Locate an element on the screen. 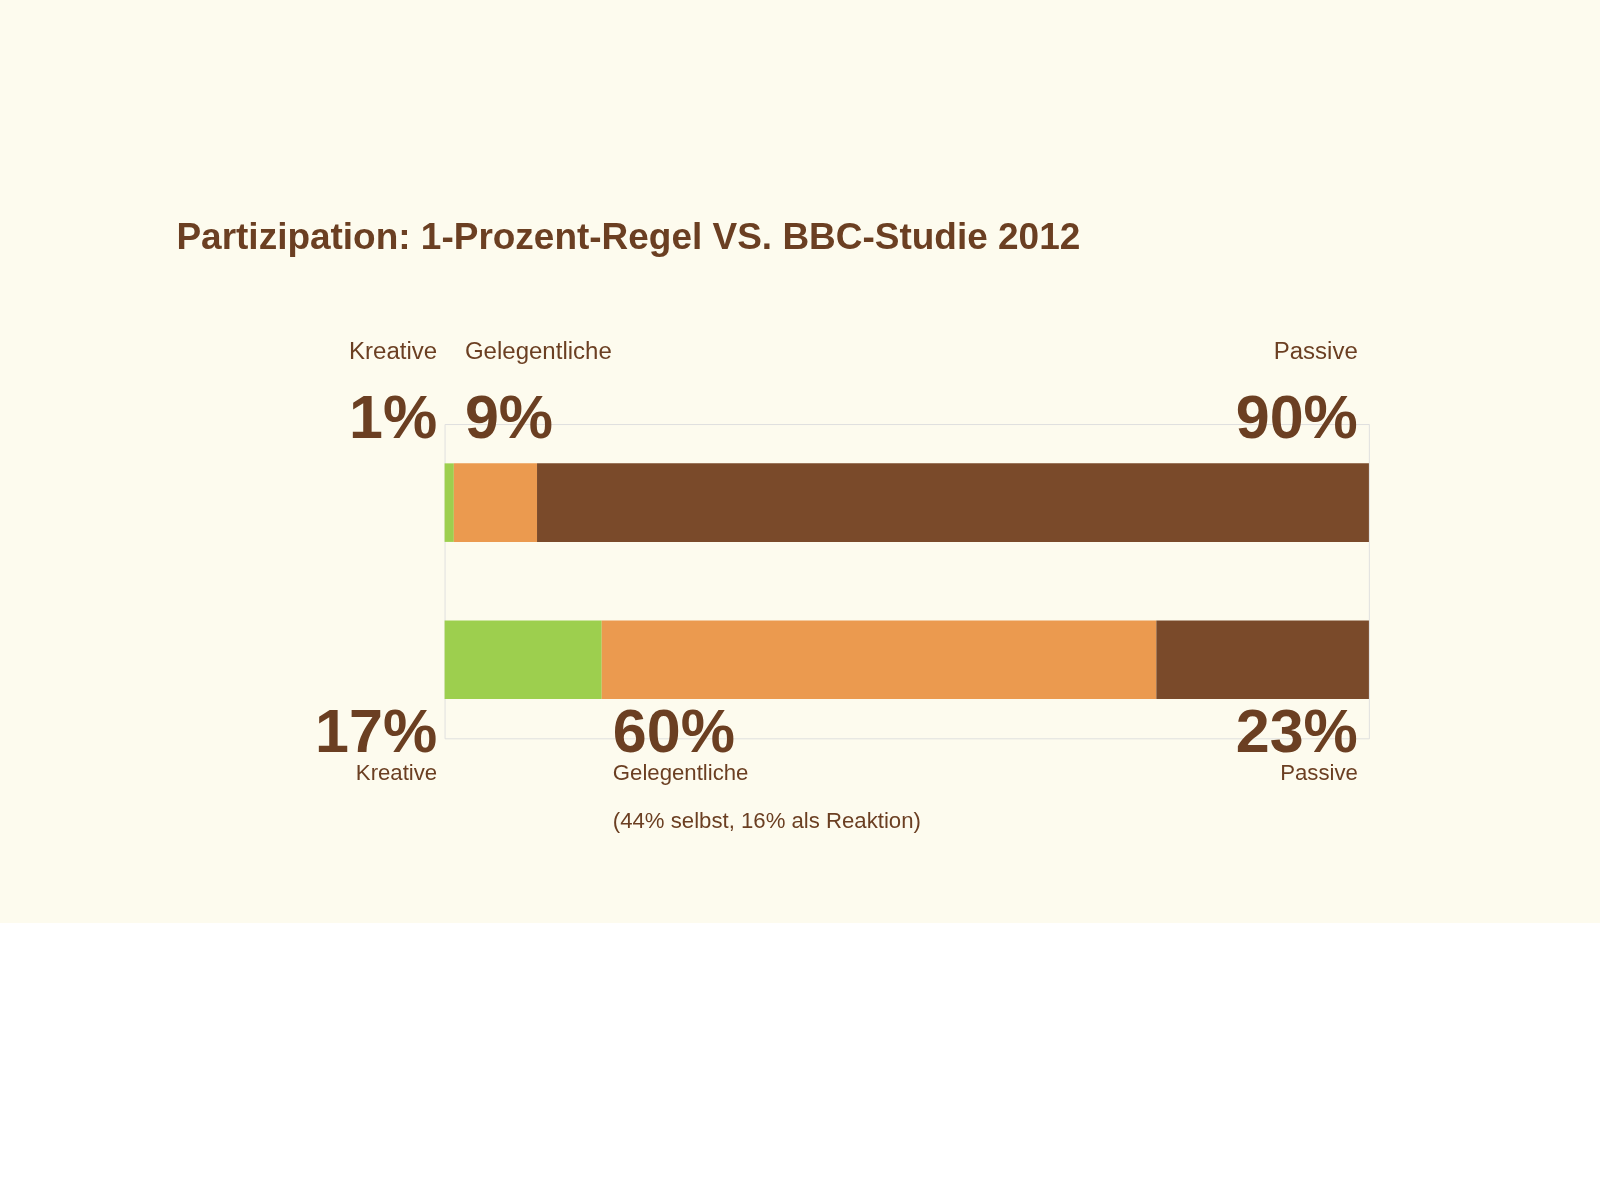 The image size is (1600, 1200). chart-title: Partizipation: 1-Prozent-Regel VS. BBC-Studie 2012 is located at coordinates (628, 237).